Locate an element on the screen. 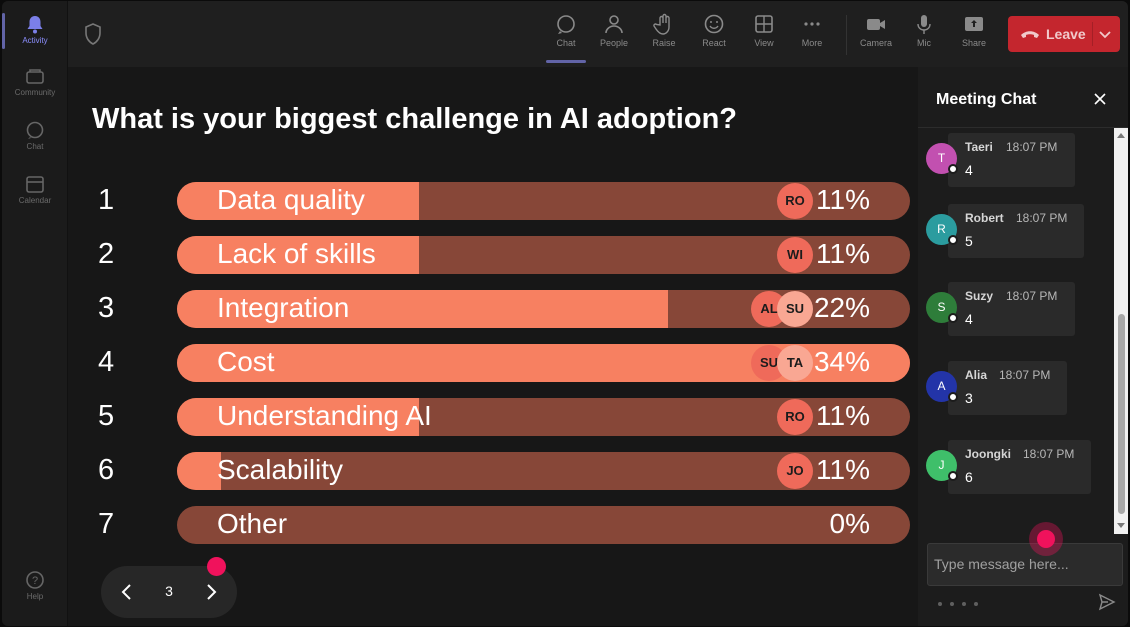 The image size is (1130, 627). message-compose is located at coordinates (1025, 564).